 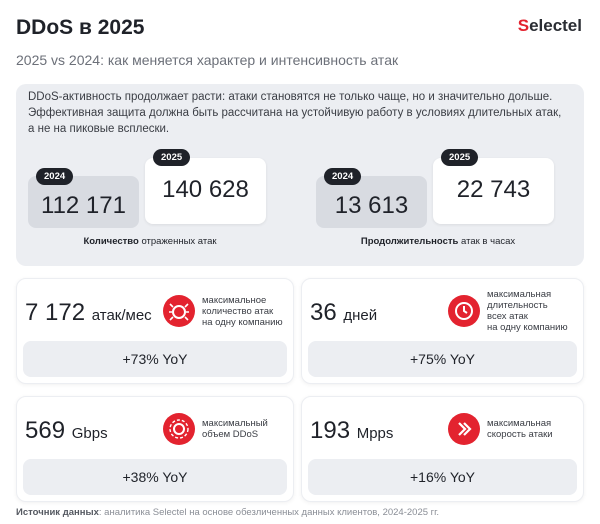 I want to click on metric-change: +75% YoY, so click(x=442, y=359).